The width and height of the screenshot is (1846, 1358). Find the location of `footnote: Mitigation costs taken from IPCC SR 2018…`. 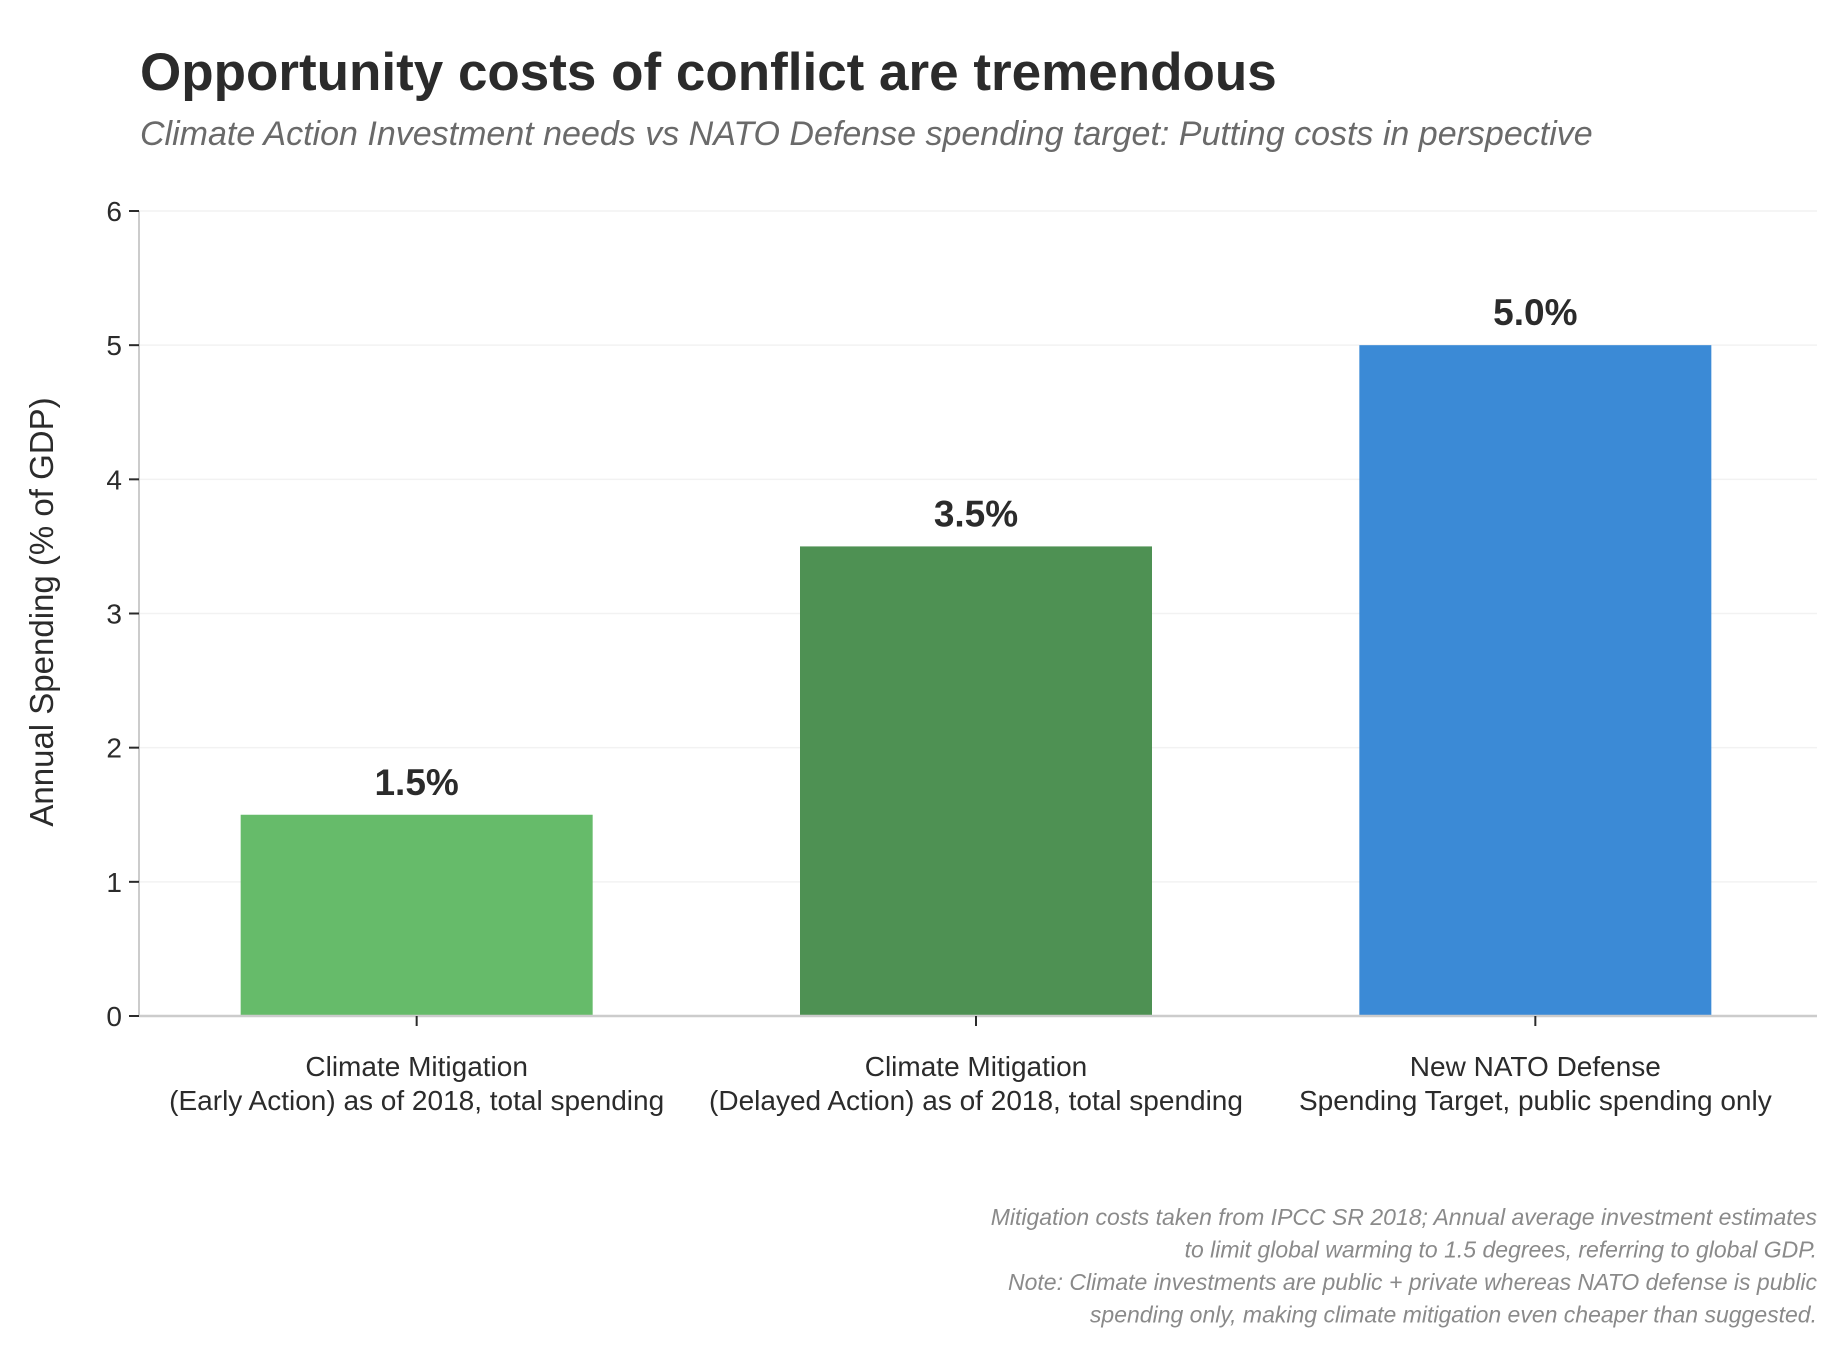

footnote: Mitigation costs taken from IPCC SR 2018… is located at coordinates (1404, 1266).